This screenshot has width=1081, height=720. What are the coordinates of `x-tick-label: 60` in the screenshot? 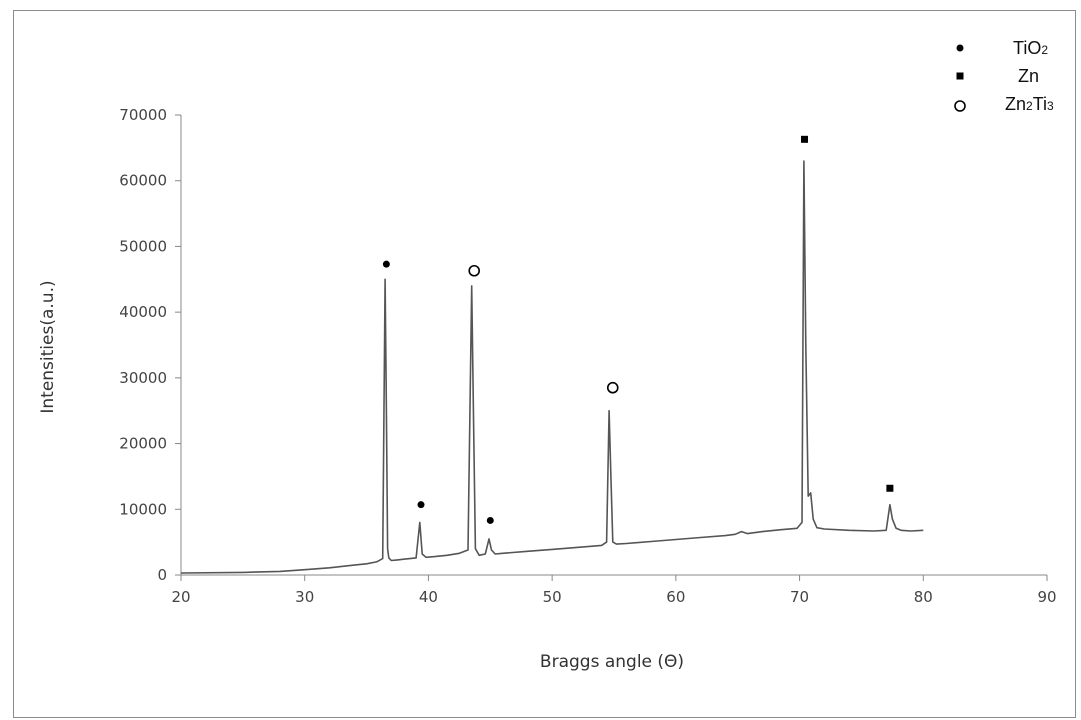 It's located at (675, 597).